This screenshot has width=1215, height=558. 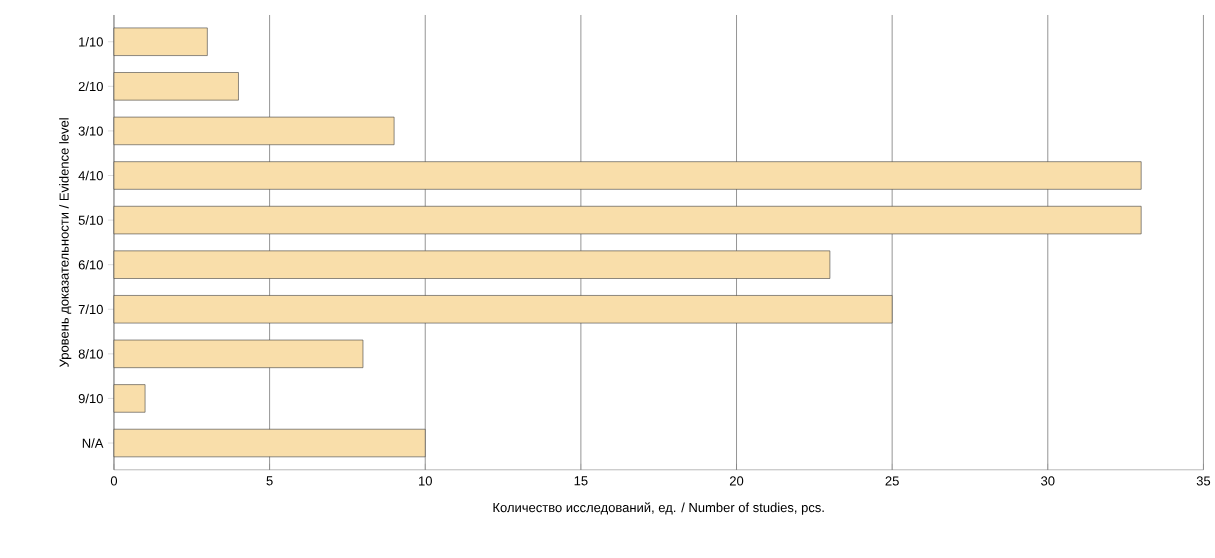 I want to click on y-tick-label: 4/10, so click(x=90, y=175).